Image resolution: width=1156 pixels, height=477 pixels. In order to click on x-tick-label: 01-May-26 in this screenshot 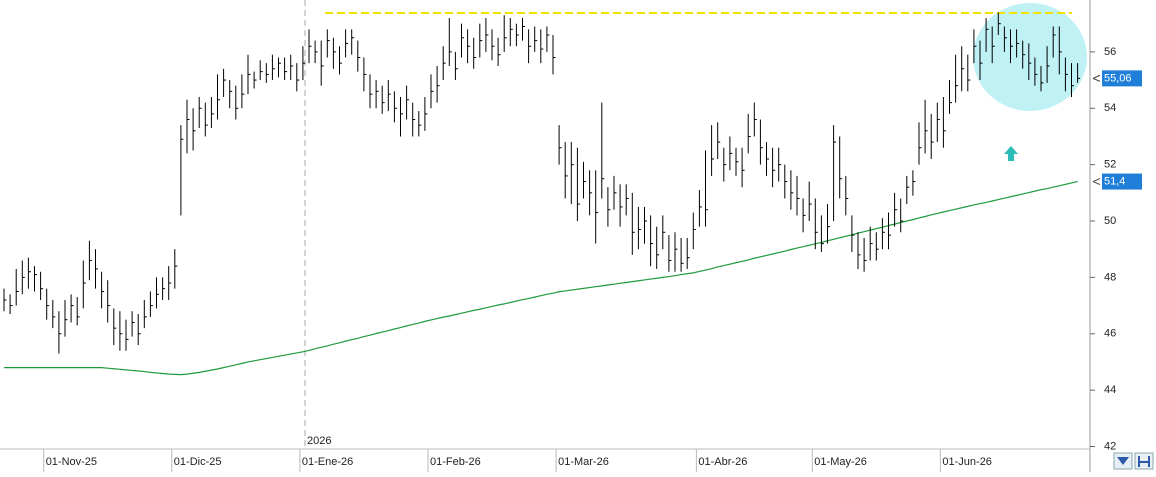, I will do `click(840, 462)`.